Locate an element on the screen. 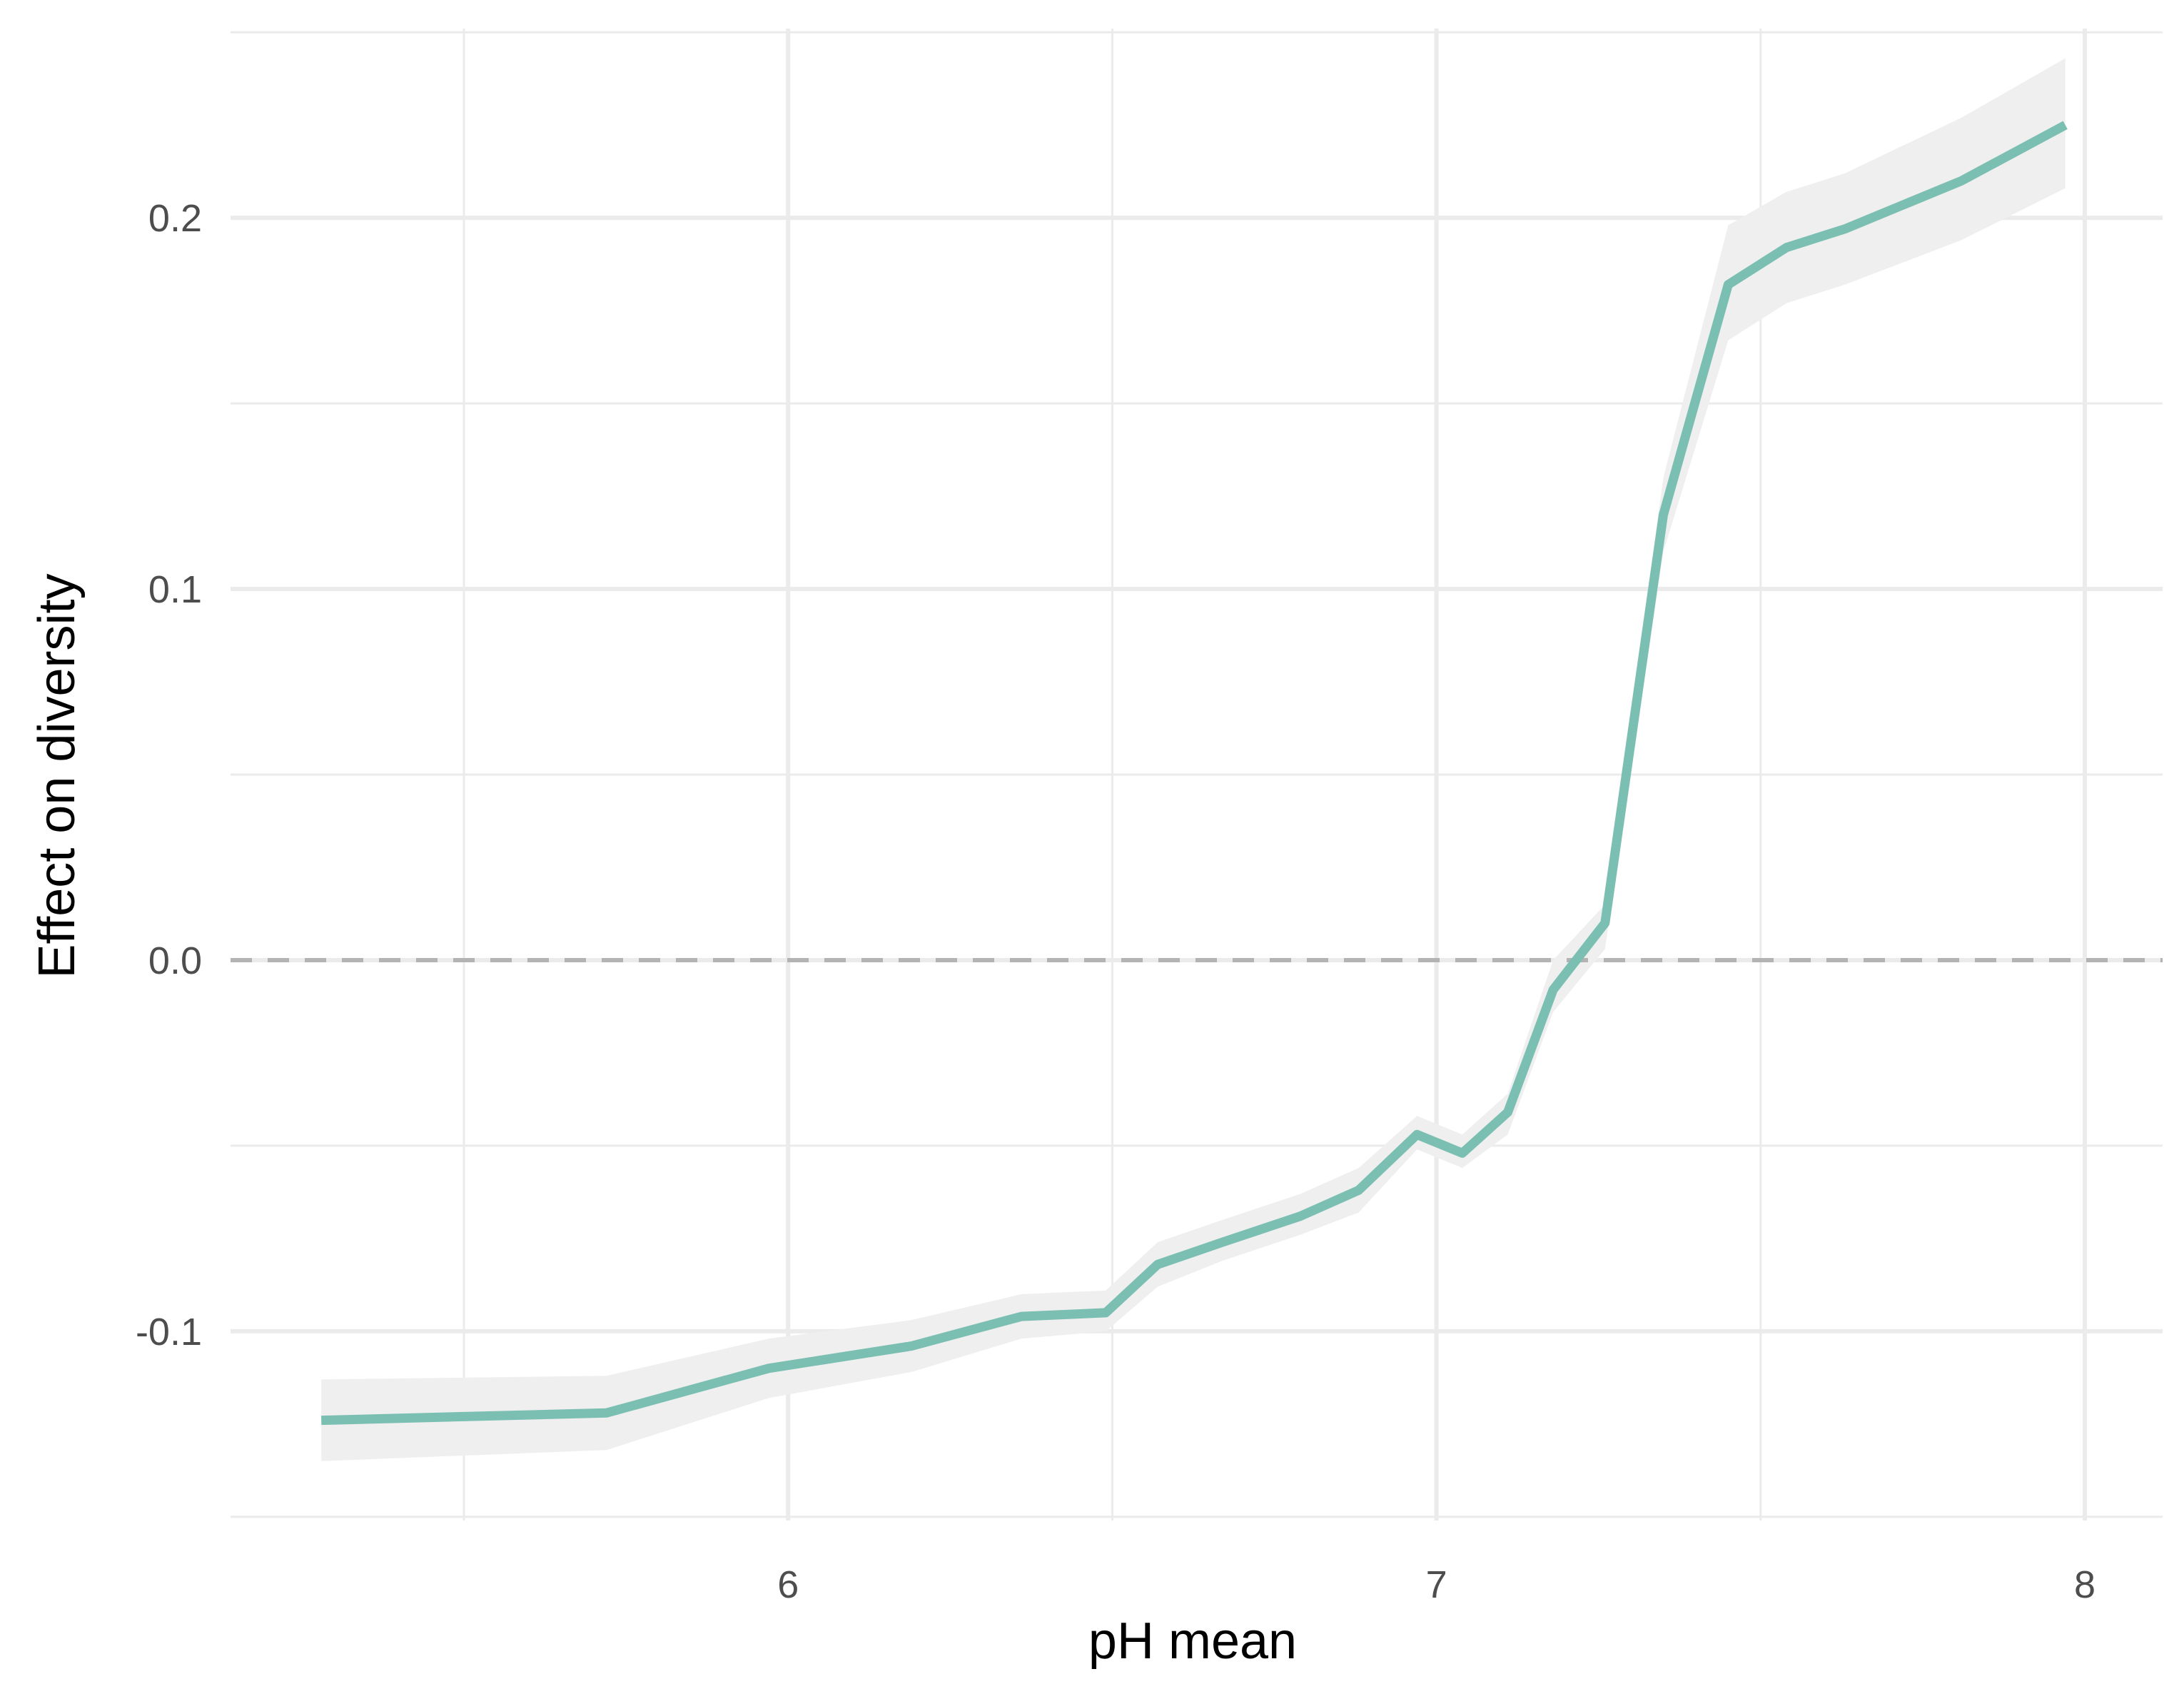 This screenshot has width=2184, height=1699. x-tick-label: 6 is located at coordinates (788, 1584).